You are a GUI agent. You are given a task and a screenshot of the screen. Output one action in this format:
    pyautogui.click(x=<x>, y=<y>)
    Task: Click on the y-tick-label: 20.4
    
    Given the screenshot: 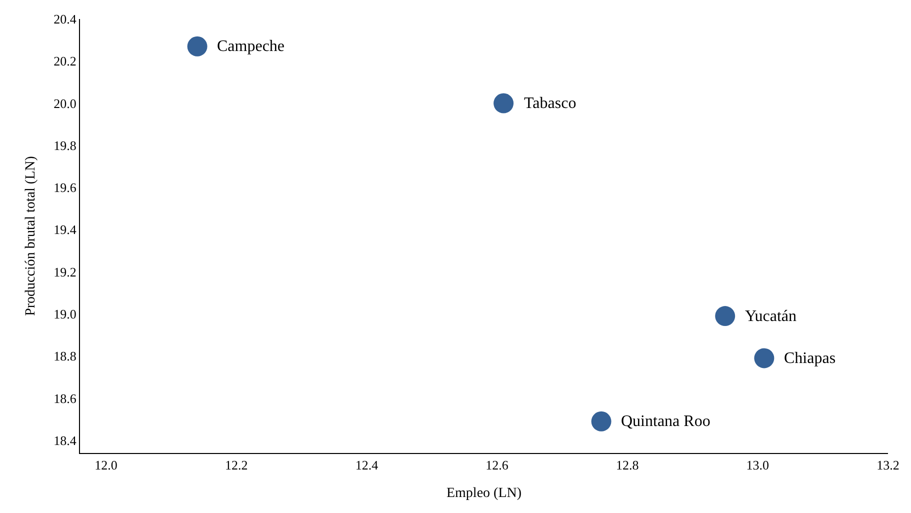 What is the action you would take?
    pyautogui.click(x=65, y=19)
    